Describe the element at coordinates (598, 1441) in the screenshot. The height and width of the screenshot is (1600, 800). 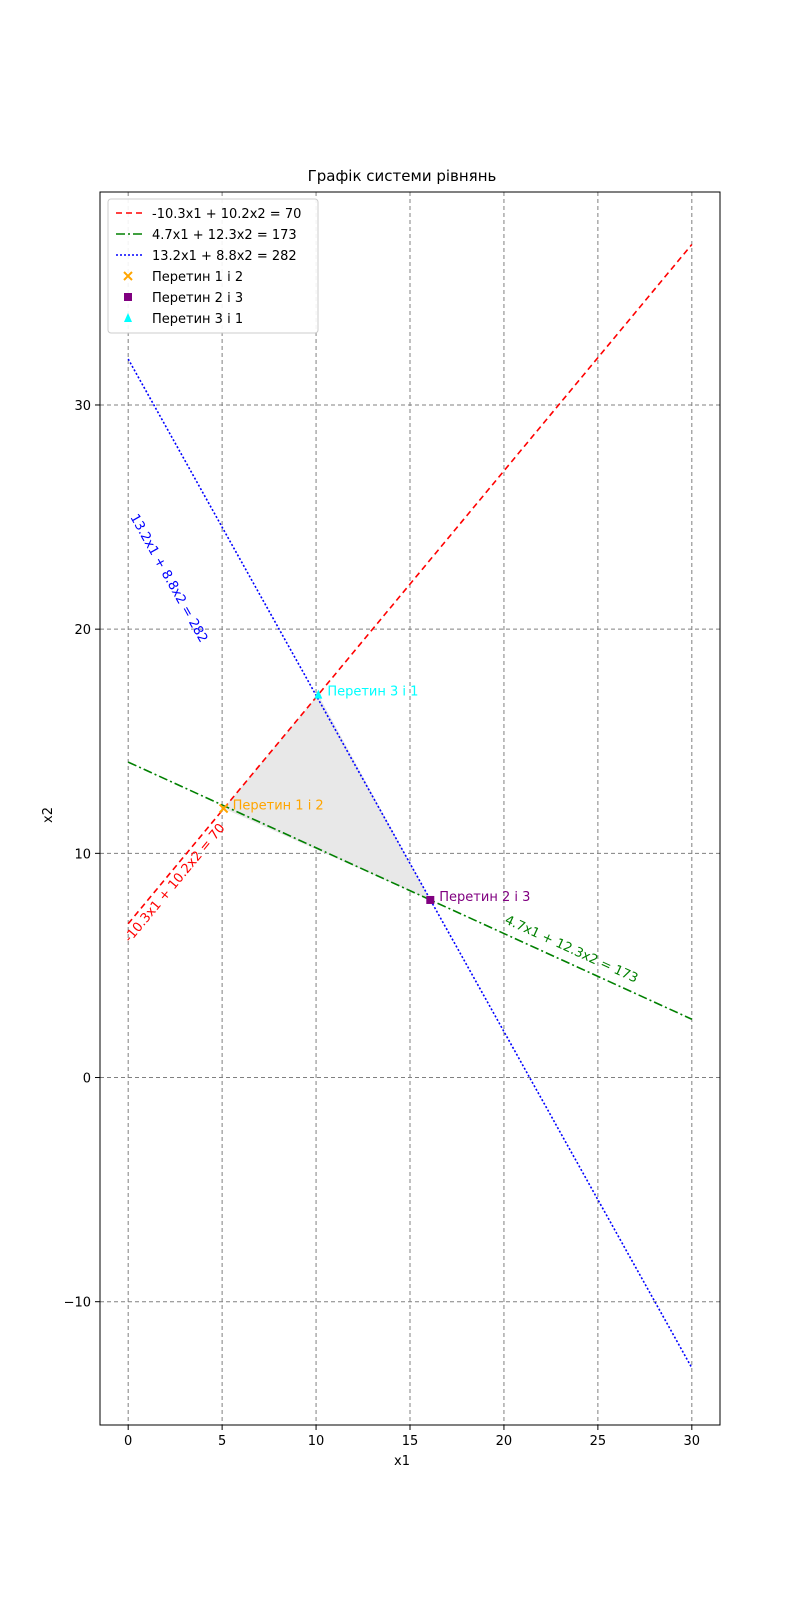
I see `x-tick-label: 25` at that location.